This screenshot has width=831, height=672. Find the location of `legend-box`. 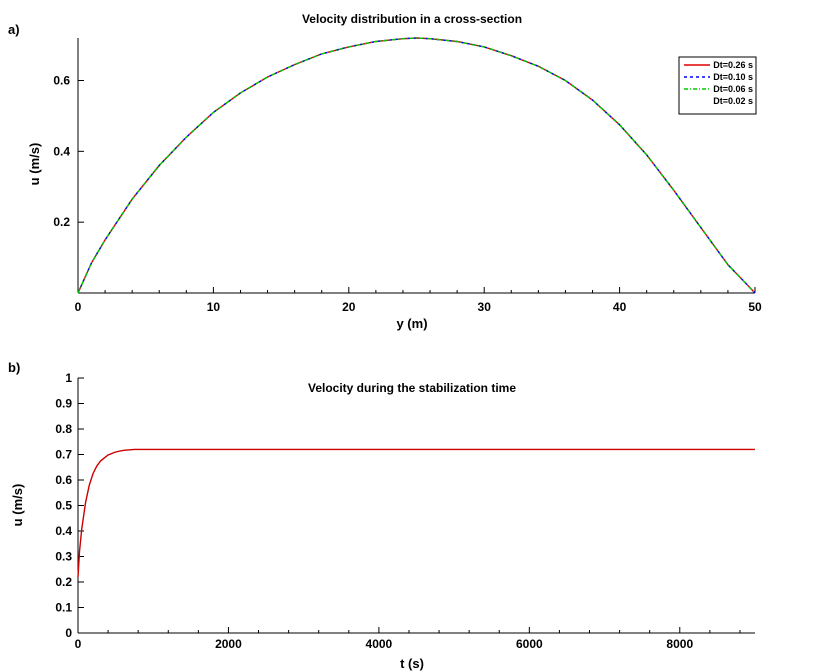

legend-box is located at coordinates (717, 85).